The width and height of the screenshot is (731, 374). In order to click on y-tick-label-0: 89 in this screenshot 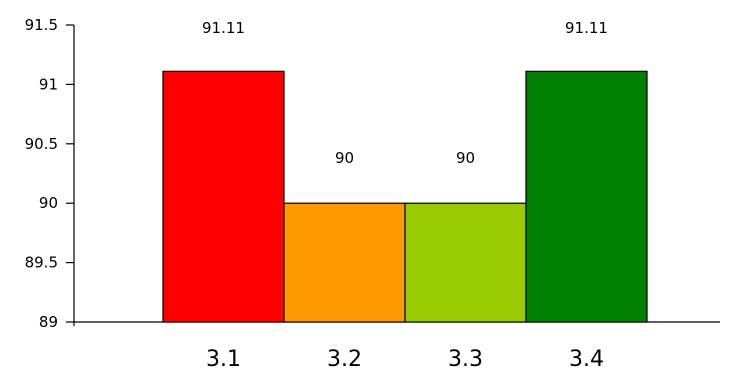, I will do `click(48, 322)`.